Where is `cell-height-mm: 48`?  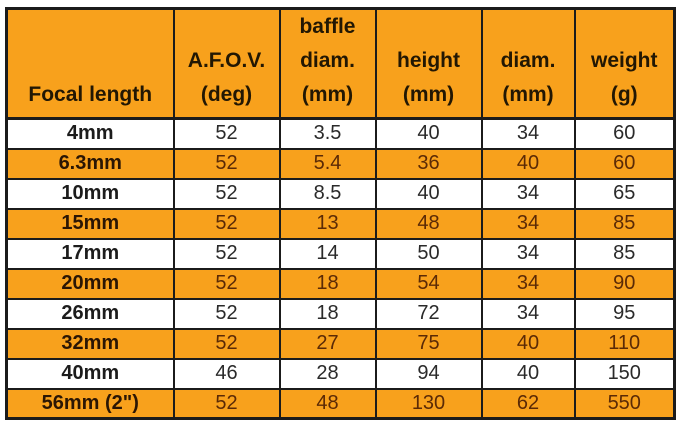
cell-height-mm: 48 is located at coordinates (428, 223).